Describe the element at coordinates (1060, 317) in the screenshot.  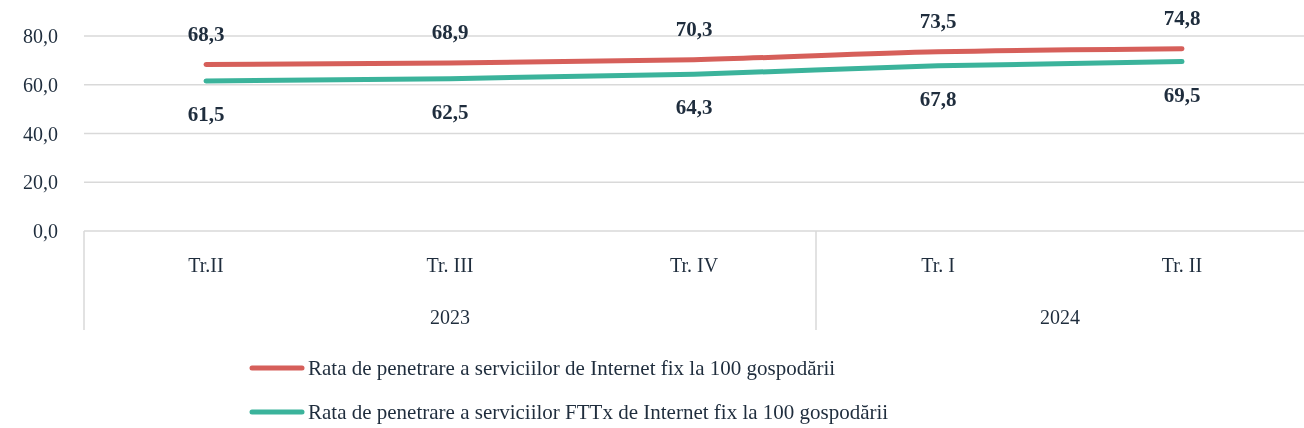
I see `text: 2024` at that location.